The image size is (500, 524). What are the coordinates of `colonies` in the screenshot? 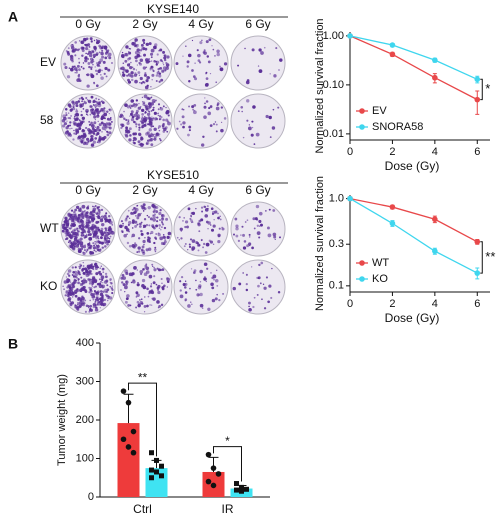 It's located at (87, 121).